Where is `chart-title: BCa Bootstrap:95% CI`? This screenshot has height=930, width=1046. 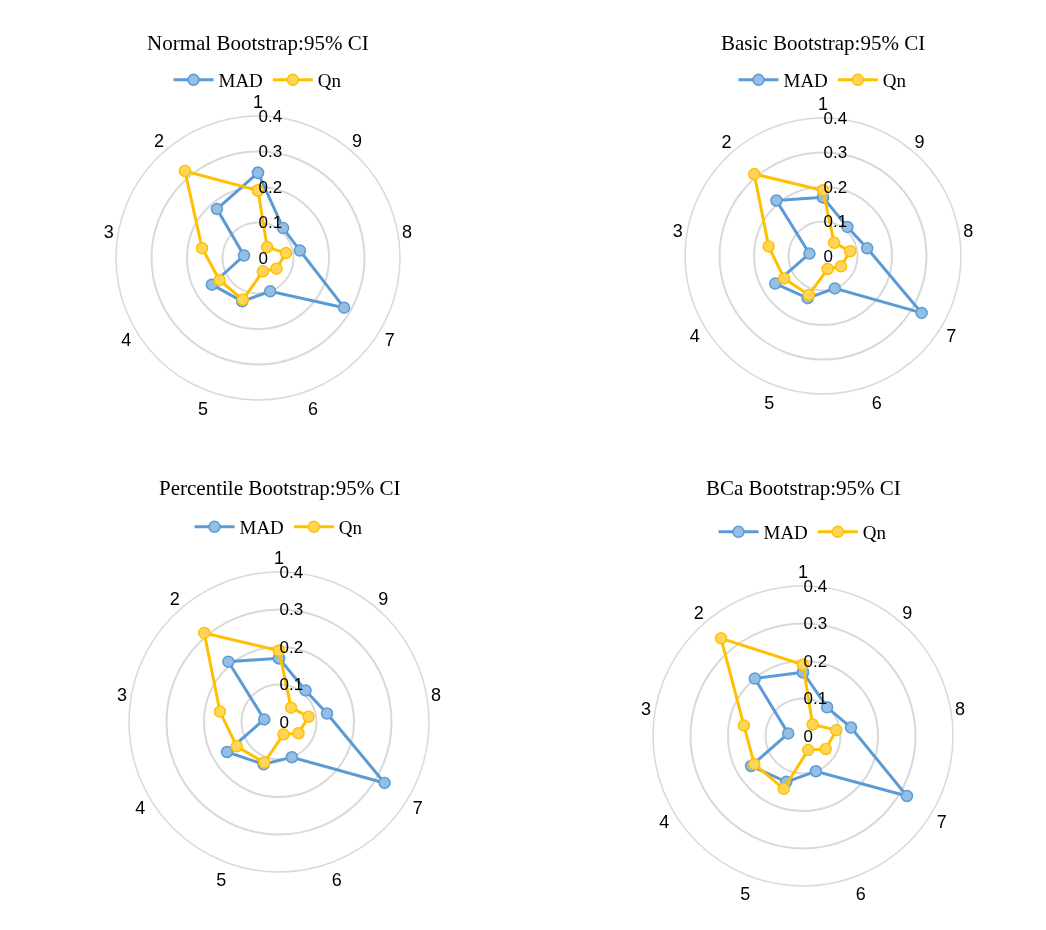
chart-title: BCa Bootstrap:95% CI is located at coordinates (803, 488).